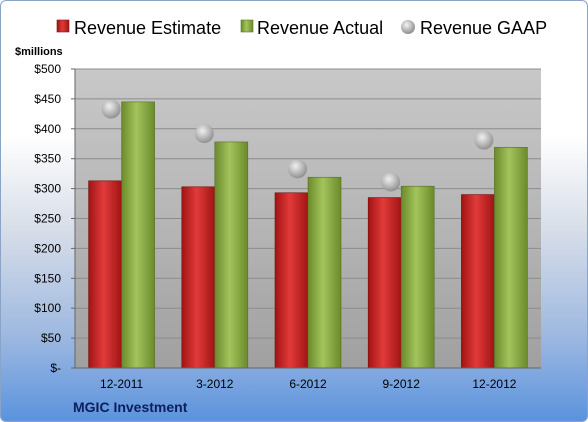 The width and height of the screenshot is (588, 422). I want to click on legend-label-actual: Revenue Actual, so click(320, 28).